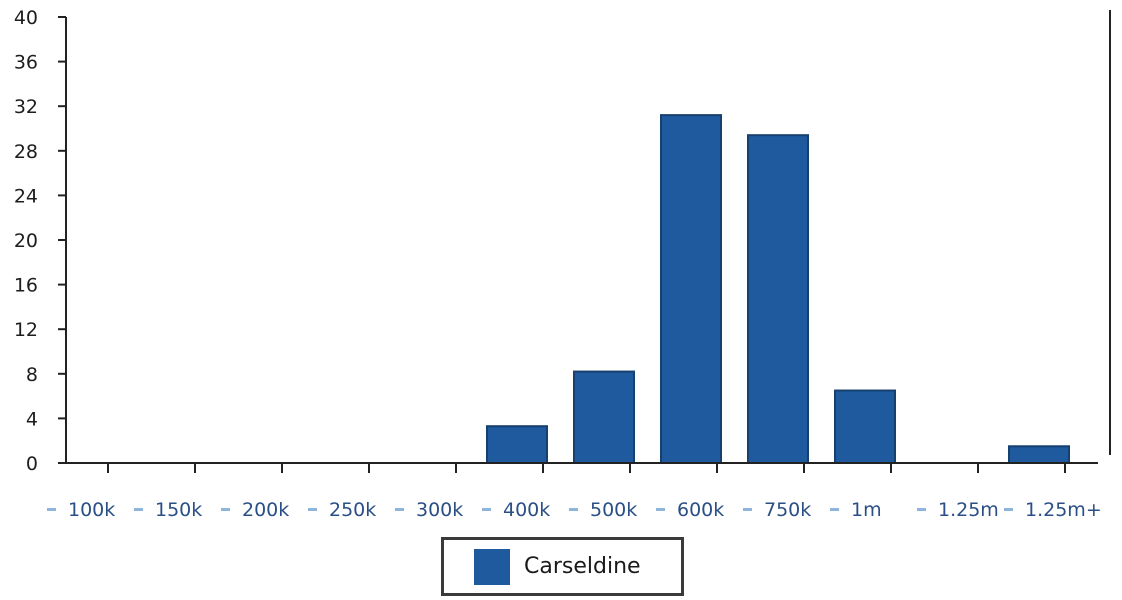 The width and height of the screenshot is (1122, 600). What do you see at coordinates (613, 510) in the screenshot?
I see `x-tick-label: 500k` at bounding box center [613, 510].